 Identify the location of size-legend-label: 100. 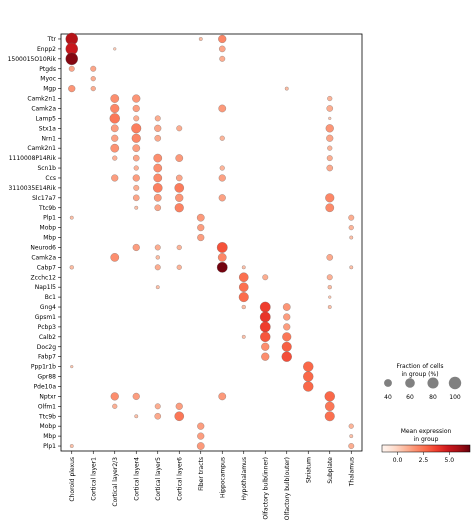
(455, 397).